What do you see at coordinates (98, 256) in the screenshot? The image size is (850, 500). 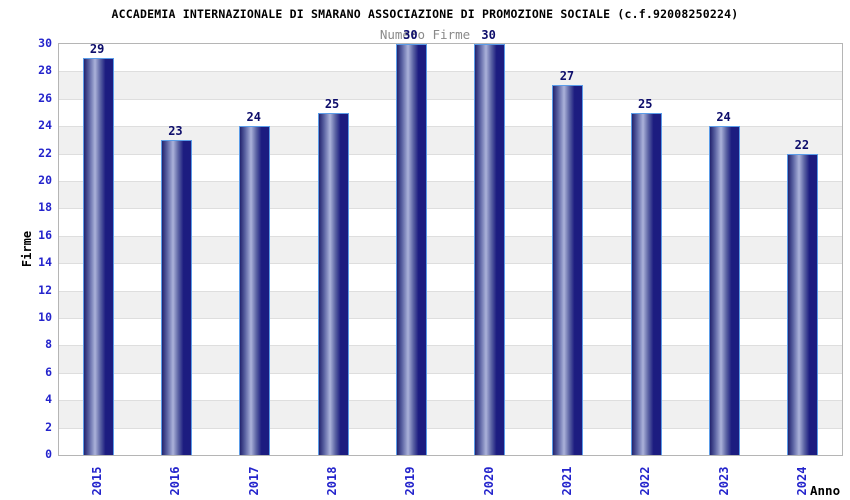 I see `bar-2015` at bounding box center [98, 256].